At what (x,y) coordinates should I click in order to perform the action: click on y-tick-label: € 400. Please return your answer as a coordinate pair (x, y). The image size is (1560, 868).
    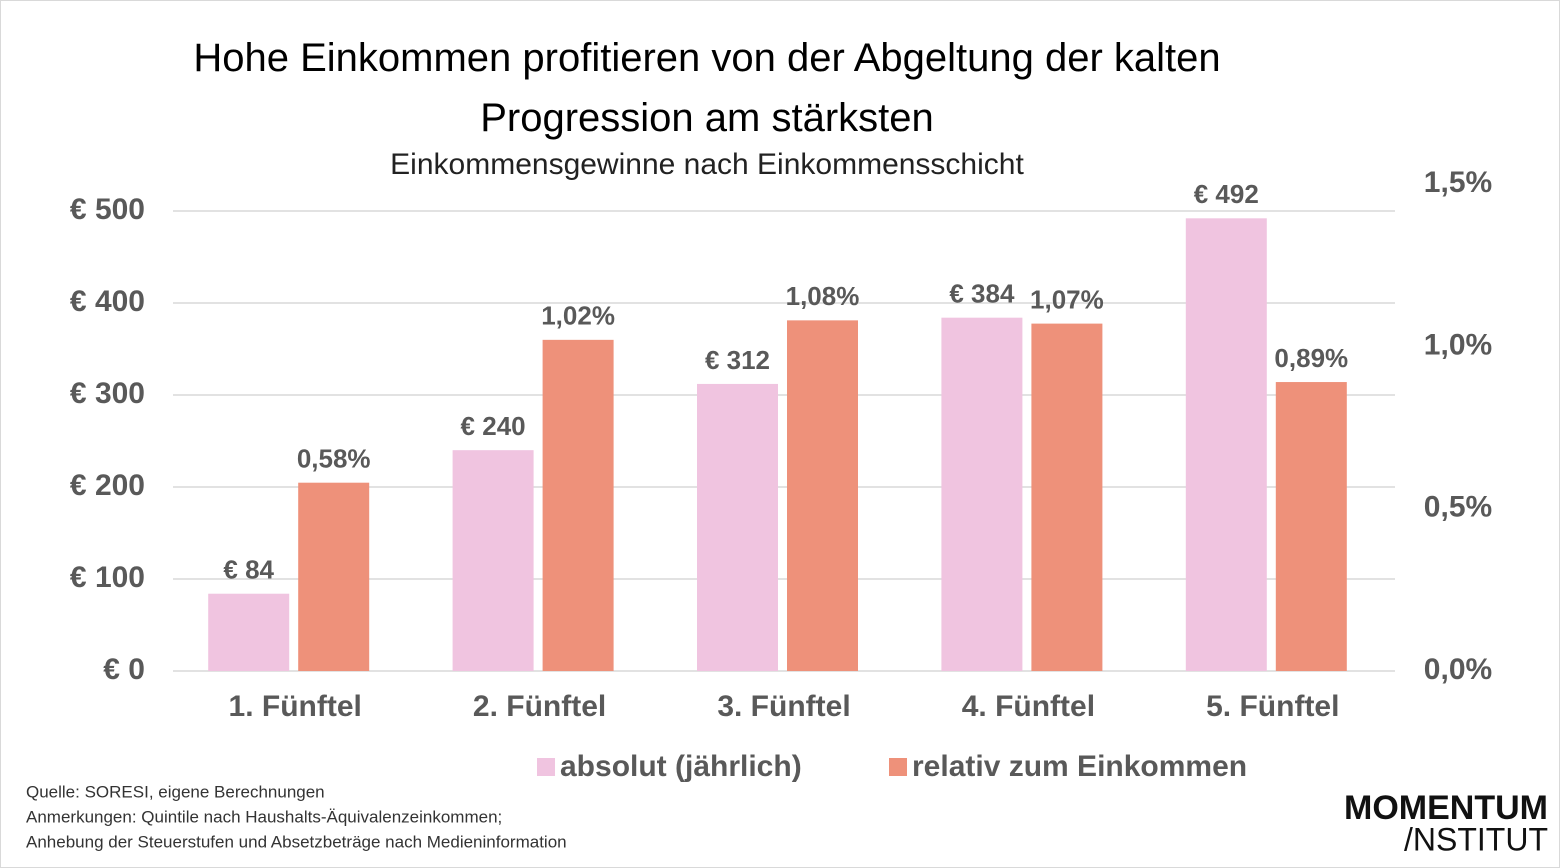
    Looking at the image, I should click on (107, 301).